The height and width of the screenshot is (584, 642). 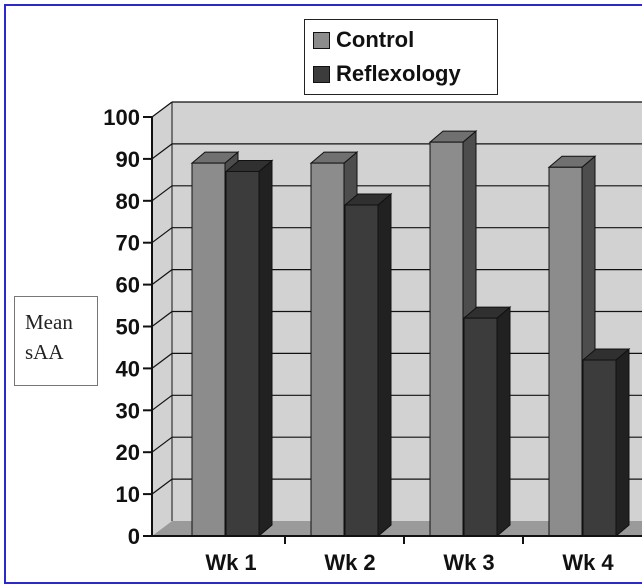 What do you see at coordinates (349, 562) in the screenshot?
I see `x-tick-label-wk2: Wk 2` at bounding box center [349, 562].